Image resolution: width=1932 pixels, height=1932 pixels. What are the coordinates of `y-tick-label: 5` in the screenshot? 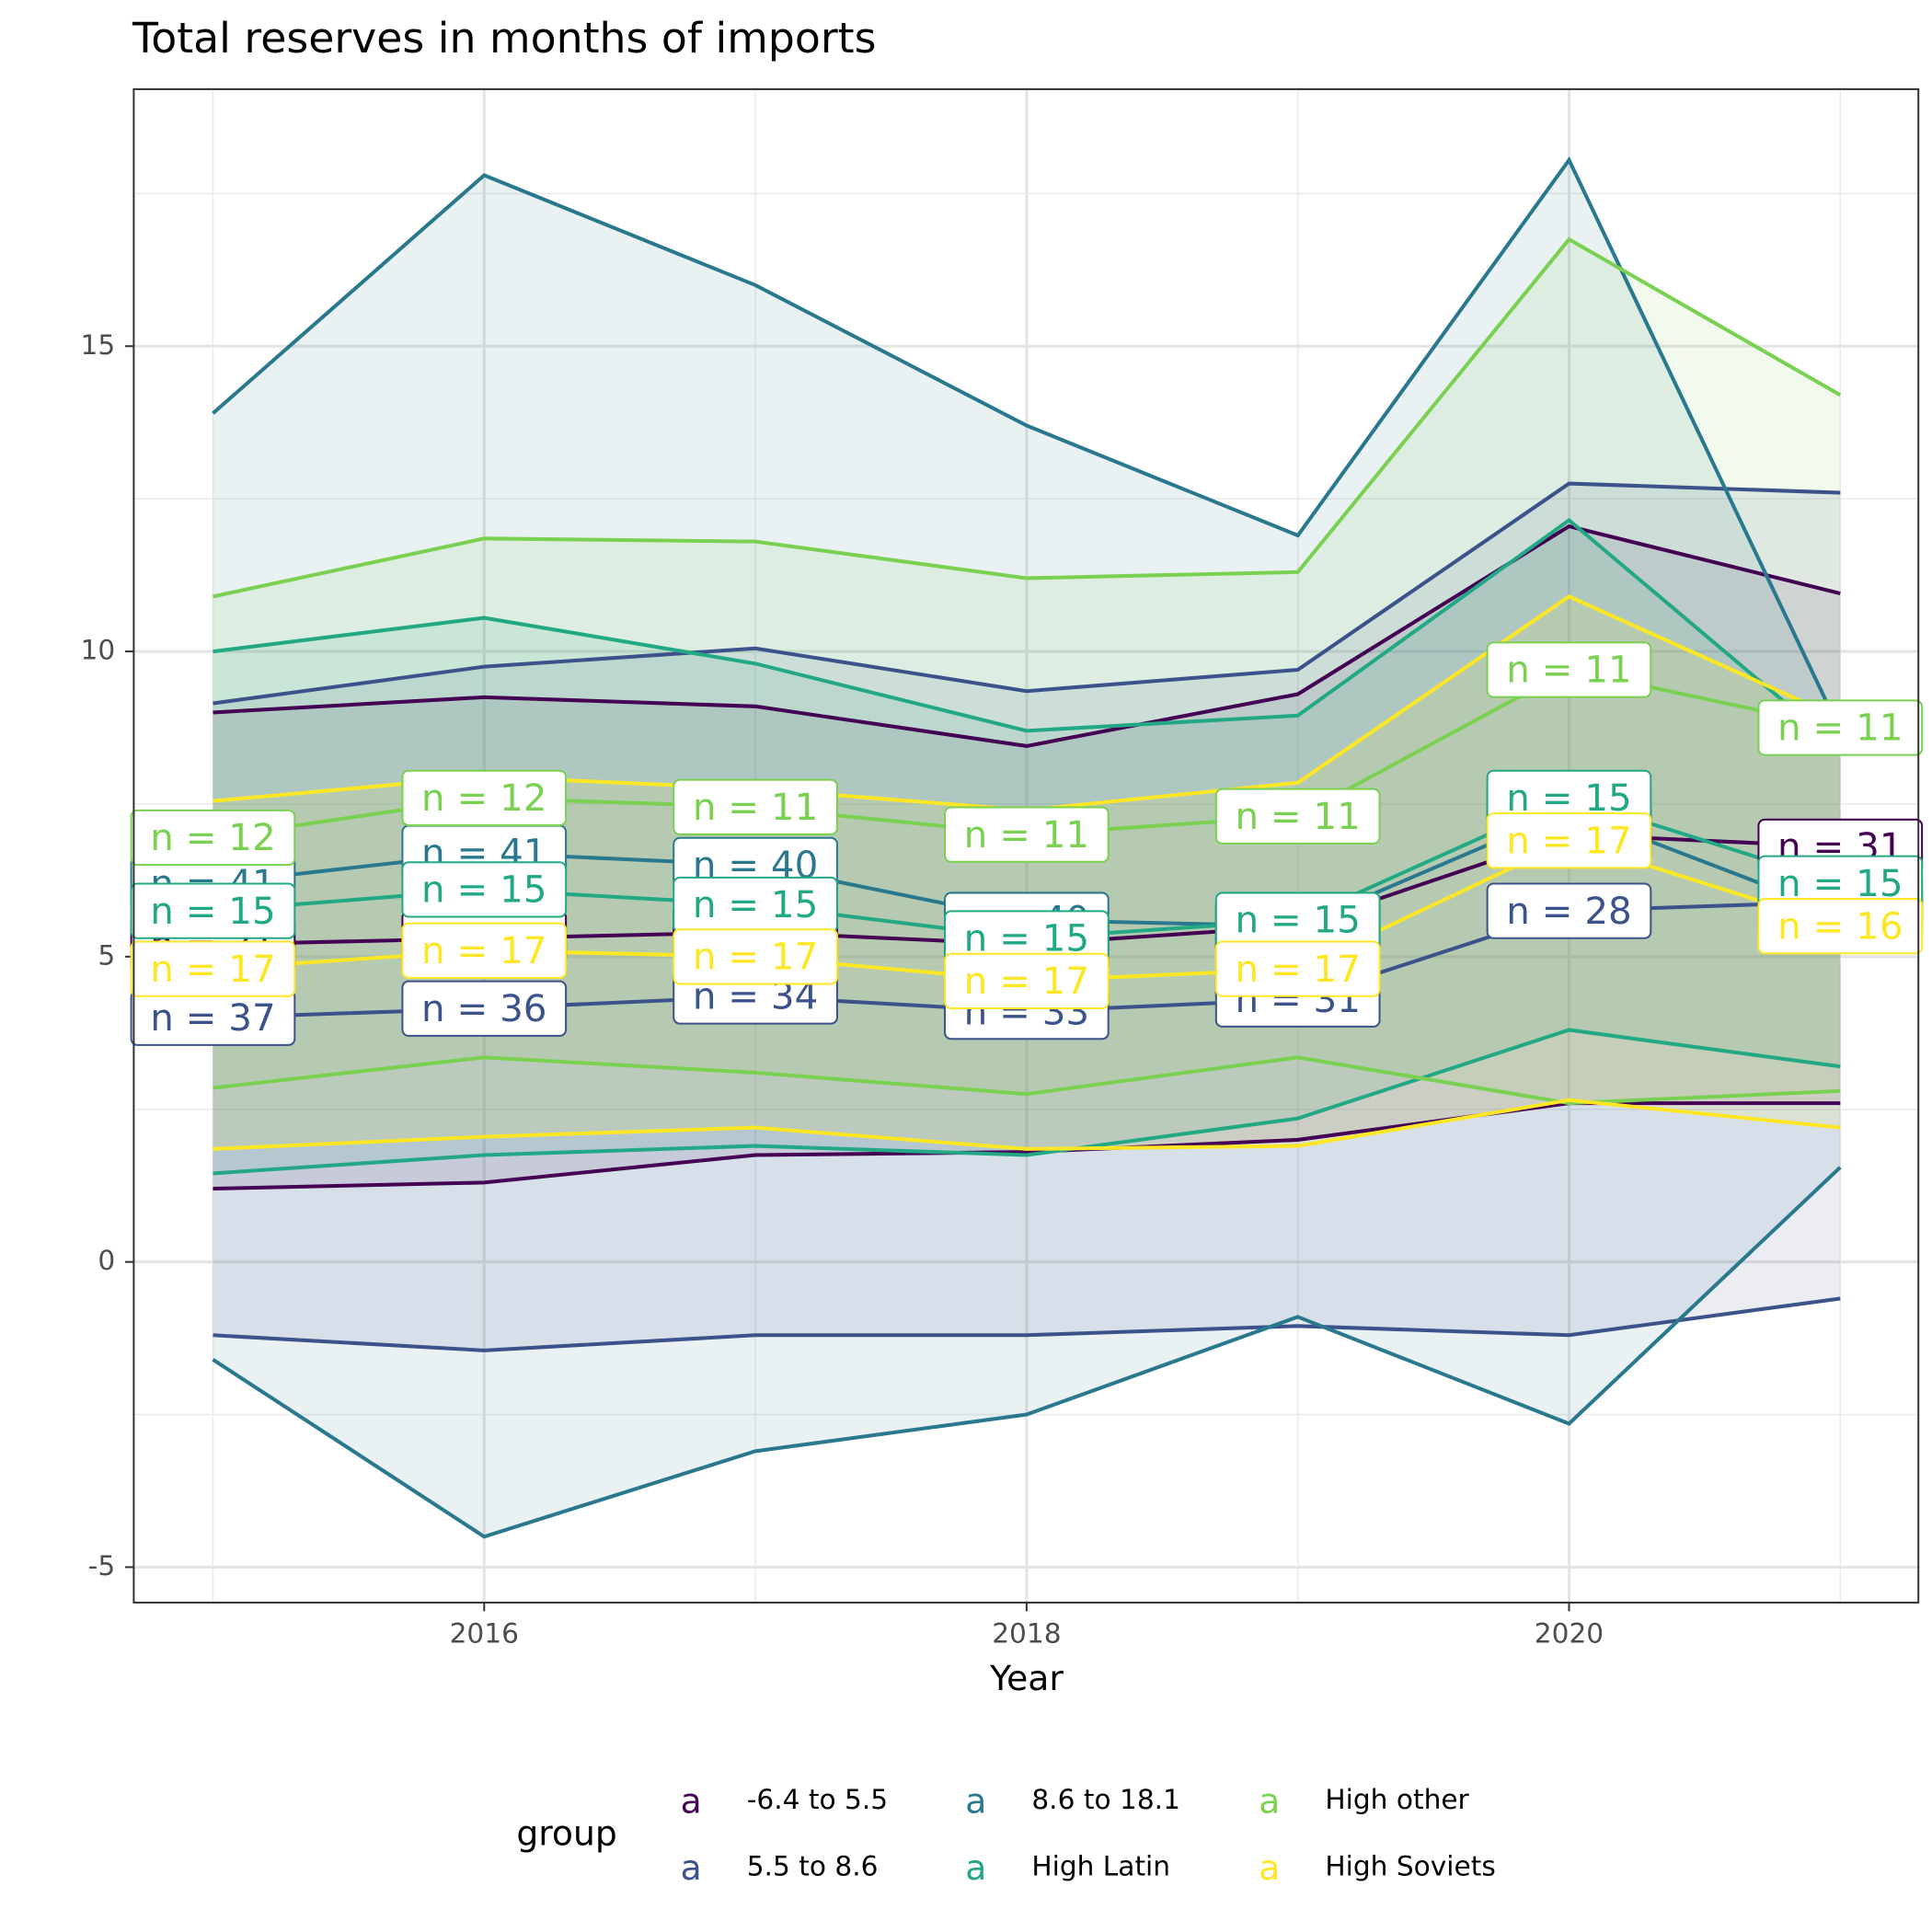 It's located at (106, 955).